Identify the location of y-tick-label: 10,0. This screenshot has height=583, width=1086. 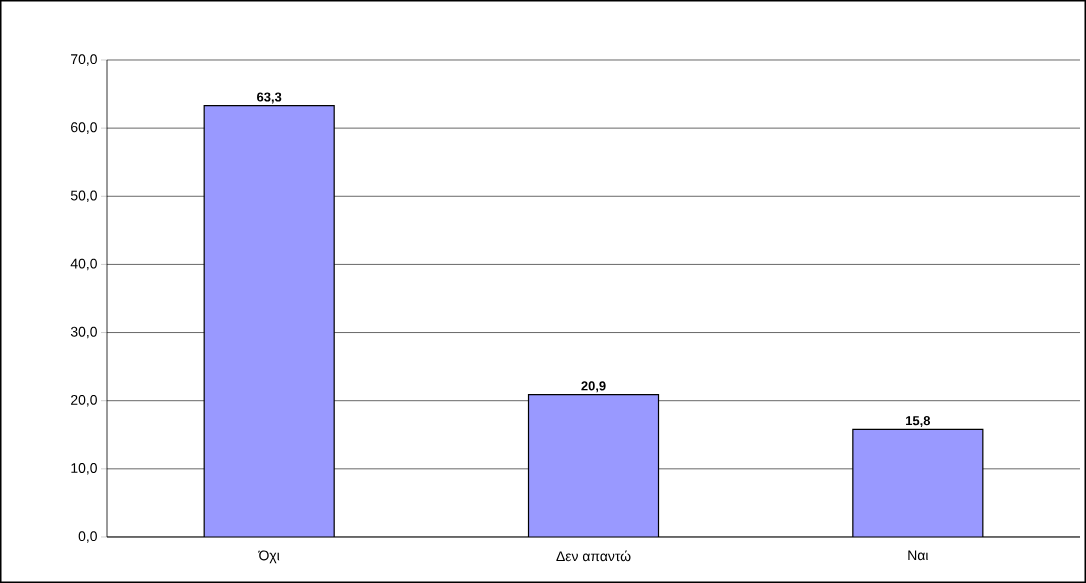
(84, 469).